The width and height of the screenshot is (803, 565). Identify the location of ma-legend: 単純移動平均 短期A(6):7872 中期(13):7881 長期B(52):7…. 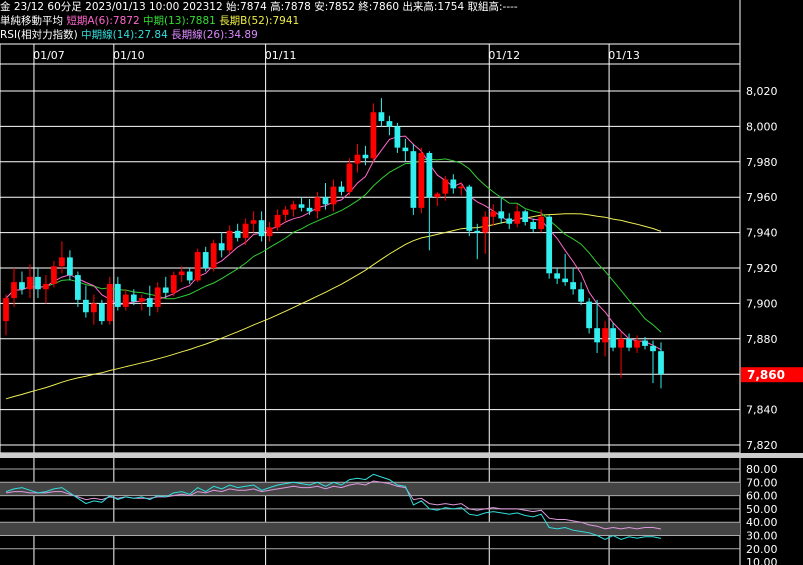
(149, 21).